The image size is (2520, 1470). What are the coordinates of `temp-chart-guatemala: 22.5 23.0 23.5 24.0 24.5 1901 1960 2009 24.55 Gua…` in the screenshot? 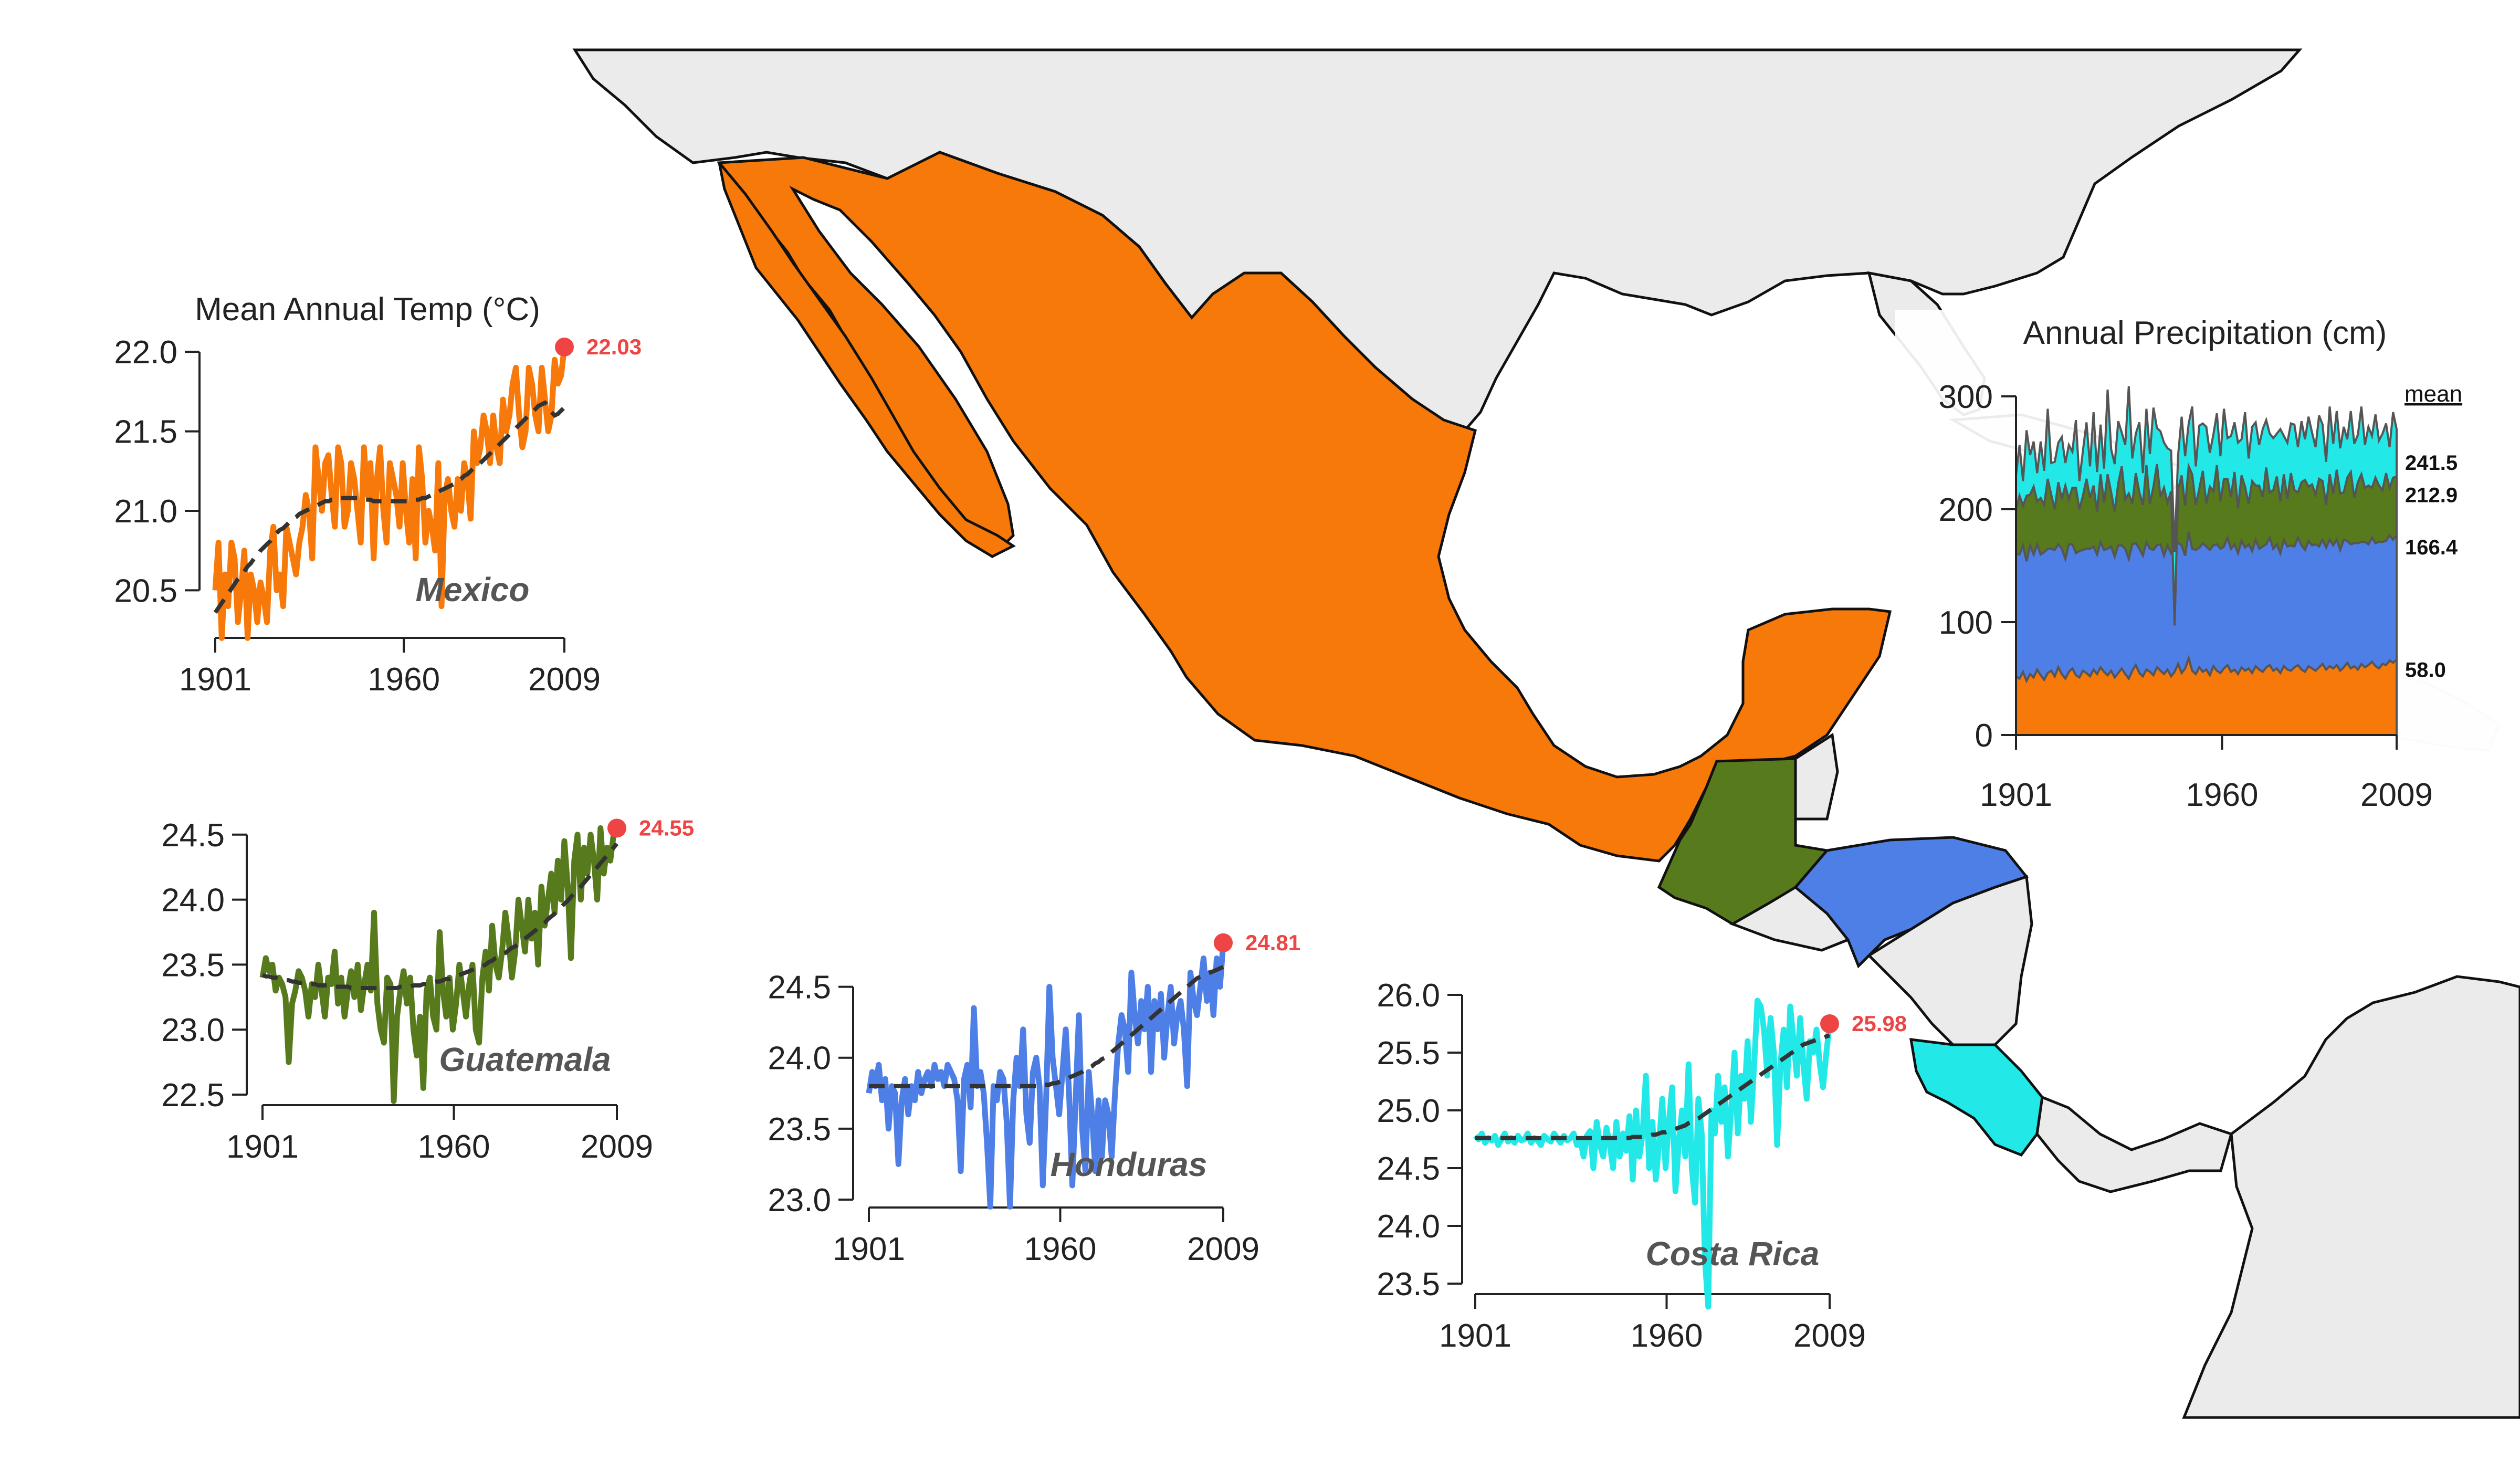 It's located at (427, 990).